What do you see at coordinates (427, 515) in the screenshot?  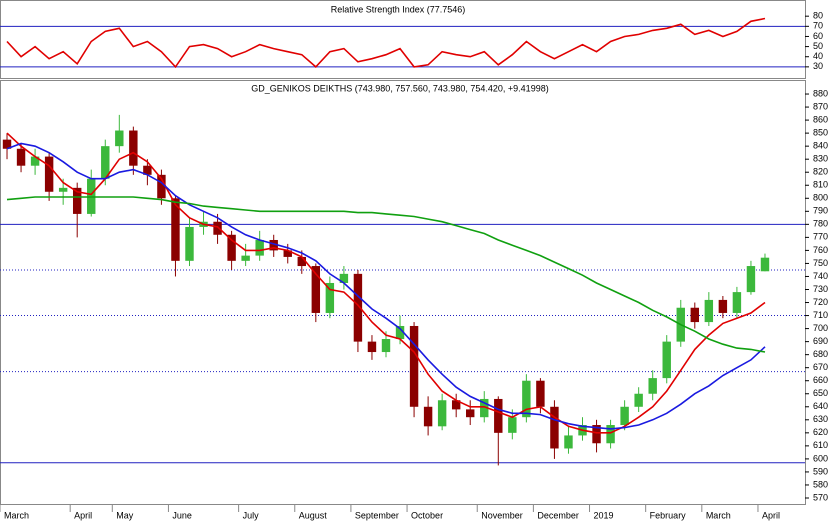 I see `x-tick-label: October` at bounding box center [427, 515].